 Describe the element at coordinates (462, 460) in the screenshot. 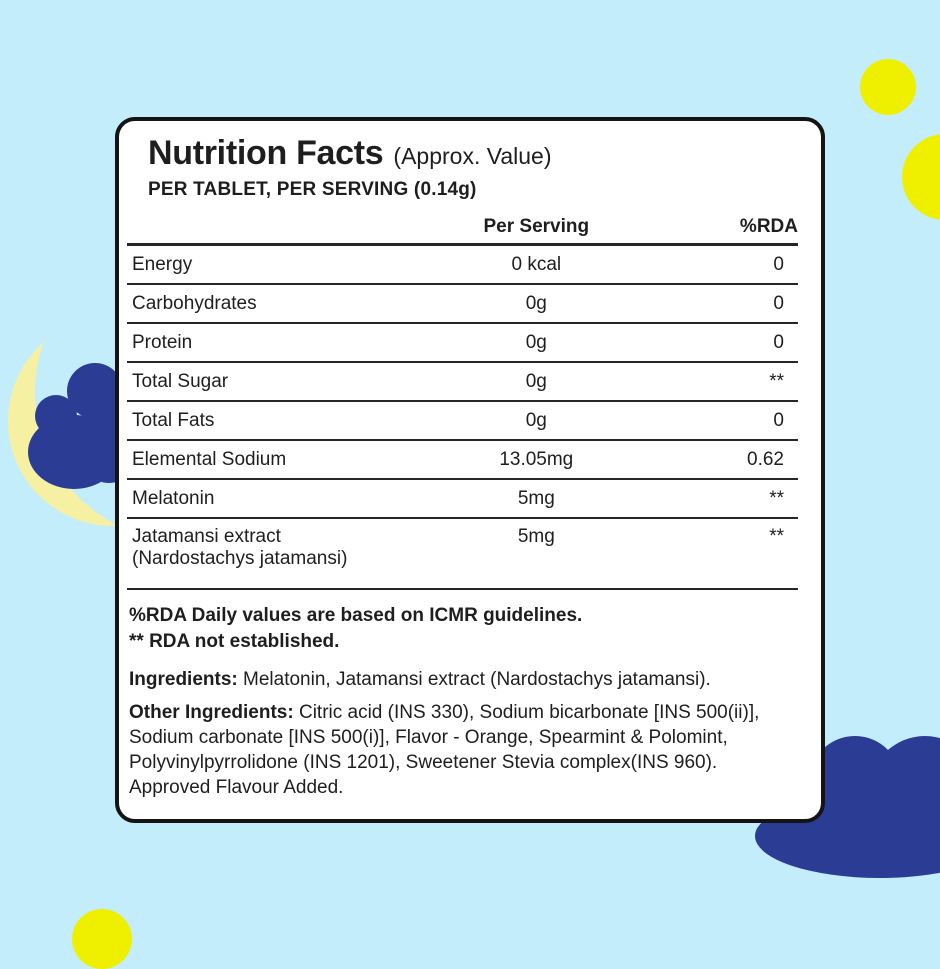

I see `table-row: Elemental Sodium 13.05mg 0.62` at that location.